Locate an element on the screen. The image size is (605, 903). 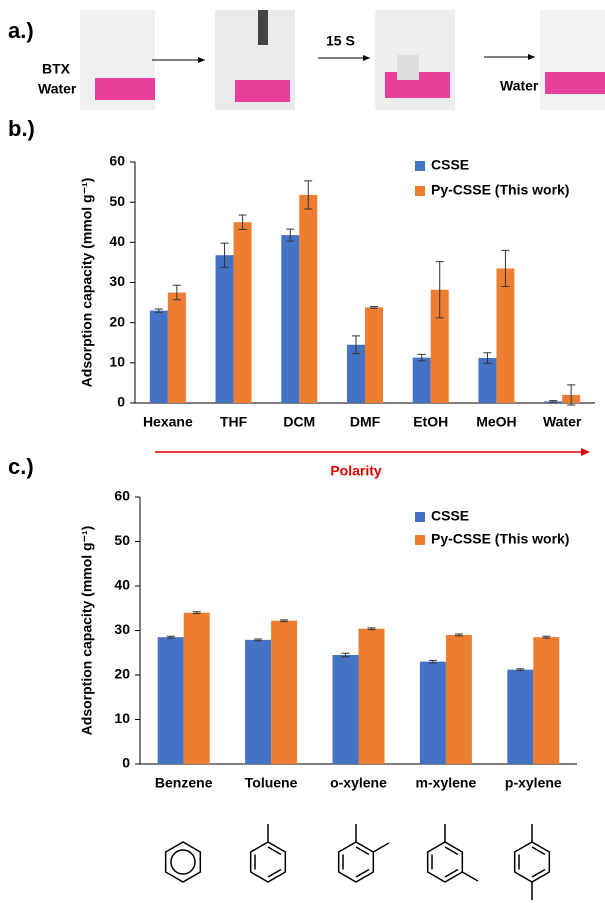
x-tick-label: Toluene is located at coordinates (271, 783).